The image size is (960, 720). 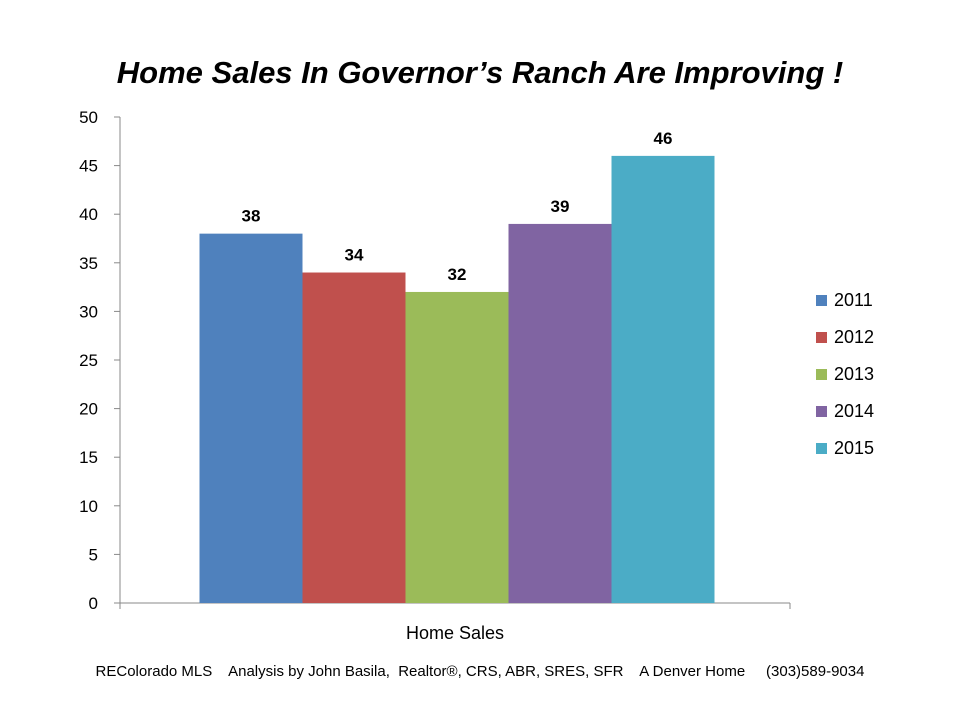 I want to click on legend: 2011 2012 2013 2014 2015, so click(x=845, y=374).